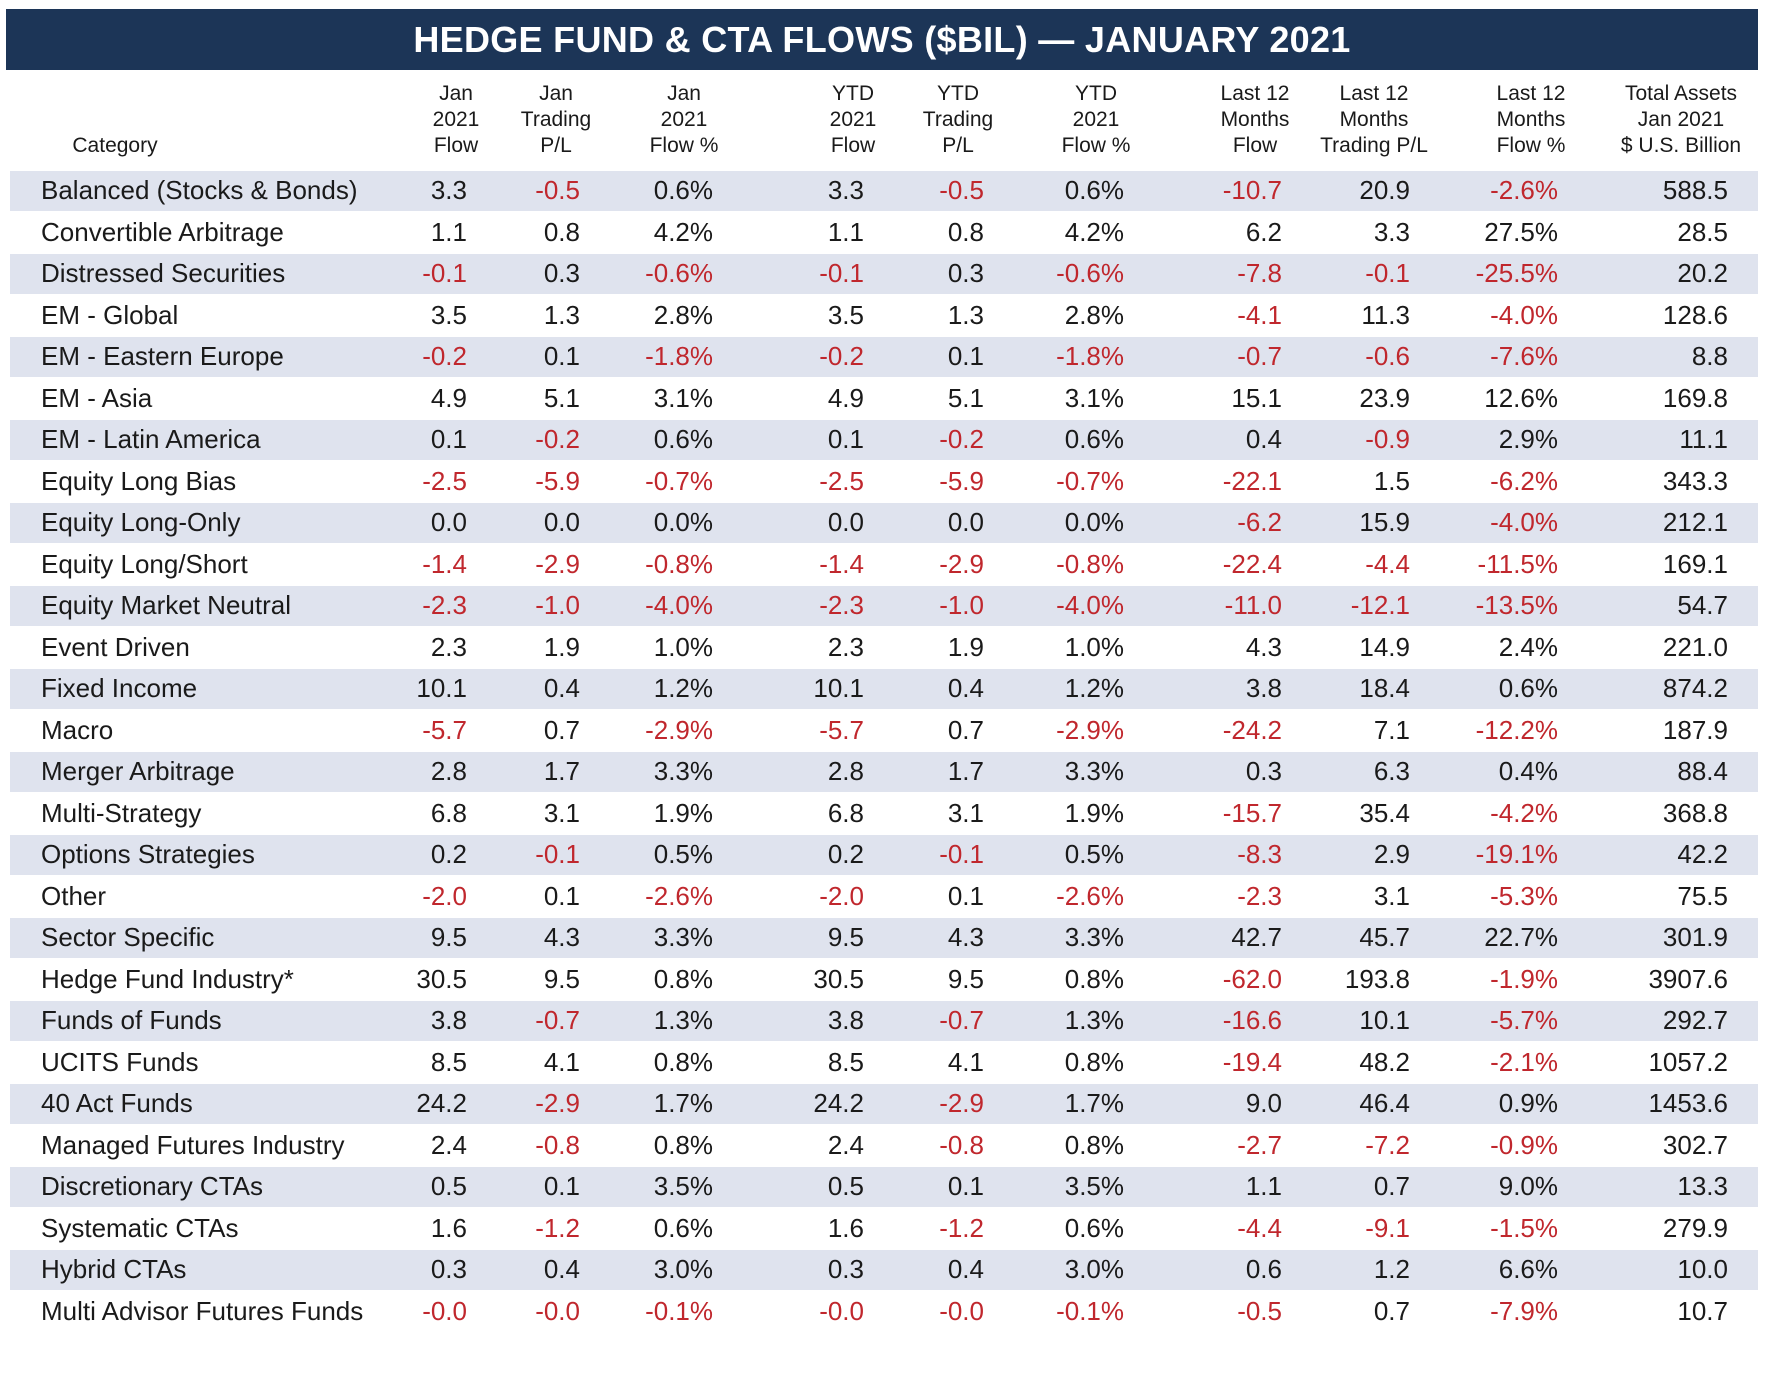 The image size is (1766, 1380). Describe the element at coordinates (961, 854) in the screenshot. I see `value-cell: -0.1` at that location.